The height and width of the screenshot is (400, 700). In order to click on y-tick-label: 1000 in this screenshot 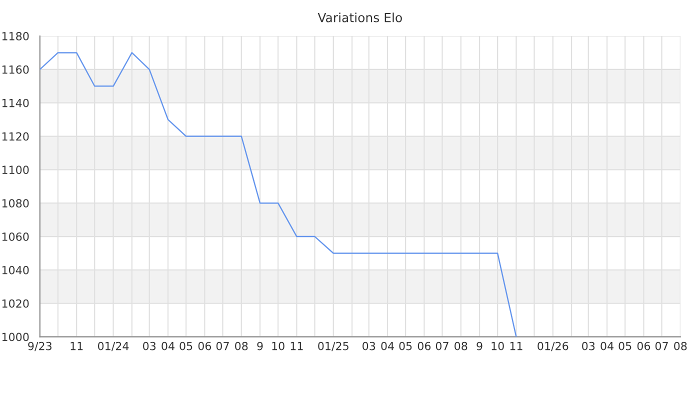, I will do `click(15, 337)`.